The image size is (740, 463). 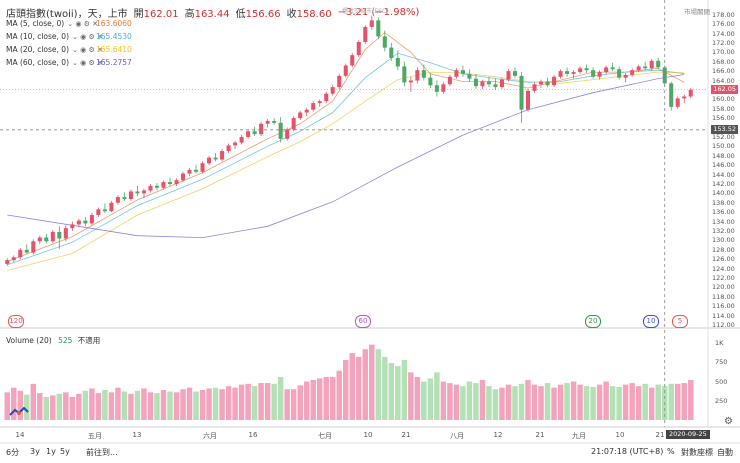 I want to click on auto-scale-toggle: 自動, so click(x=725, y=452).